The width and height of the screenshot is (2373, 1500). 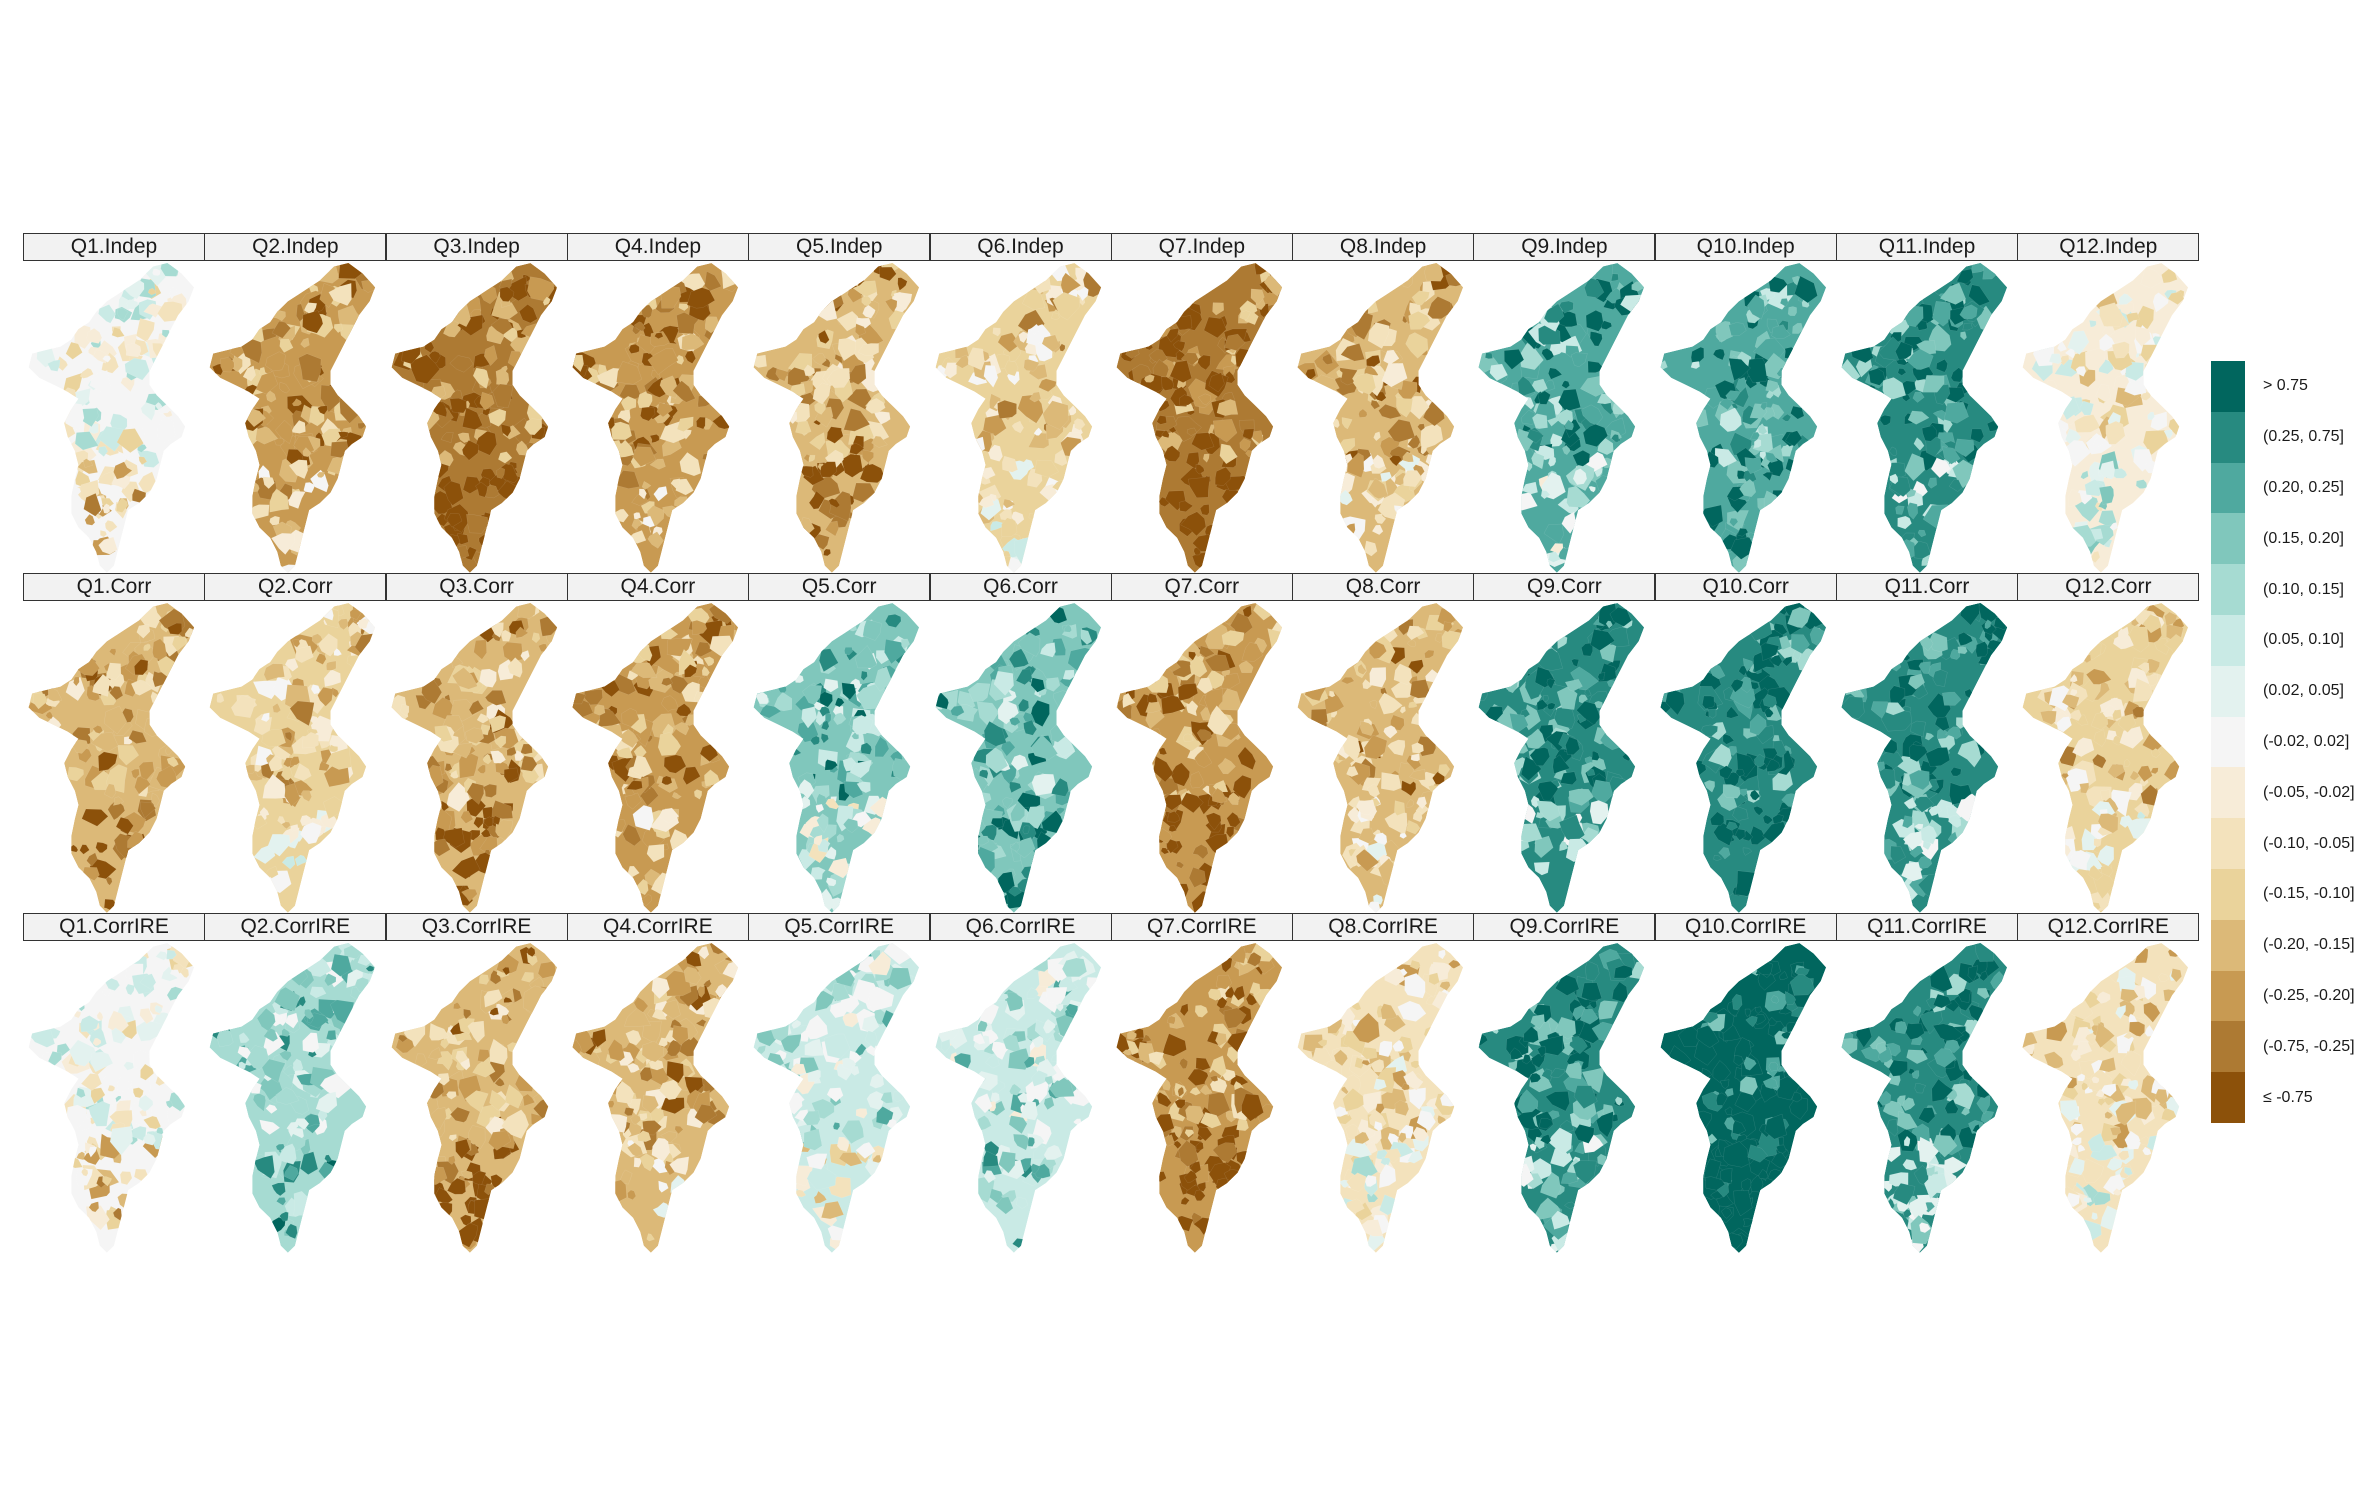 What do you see at coordinates (2108, 247) in the screenshot?
I see `panel-title: Q12.Indep` at bounding box center [2108, 247].